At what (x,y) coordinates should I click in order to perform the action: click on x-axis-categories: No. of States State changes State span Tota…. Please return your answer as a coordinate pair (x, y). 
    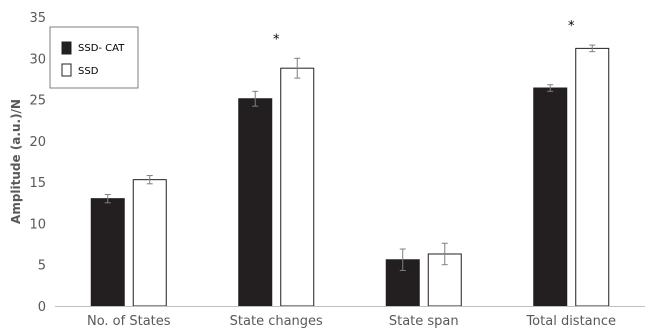
    Looking at the image, I should click on (351, 321).